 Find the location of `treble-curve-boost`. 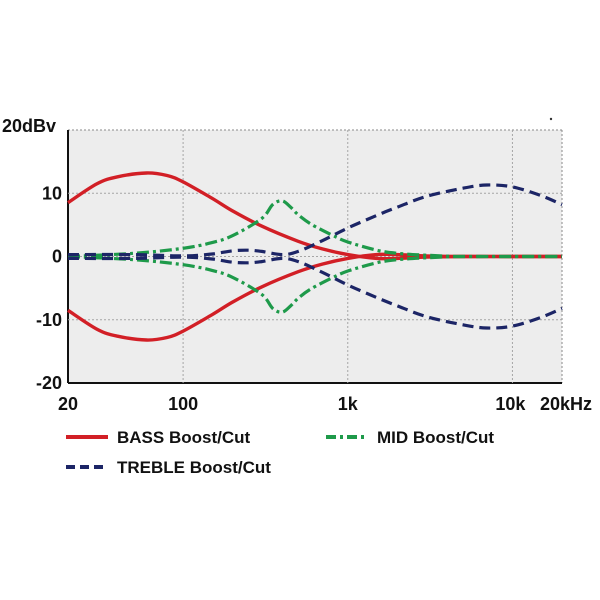

treble-curve-boost is located at coordinates (315, 220).